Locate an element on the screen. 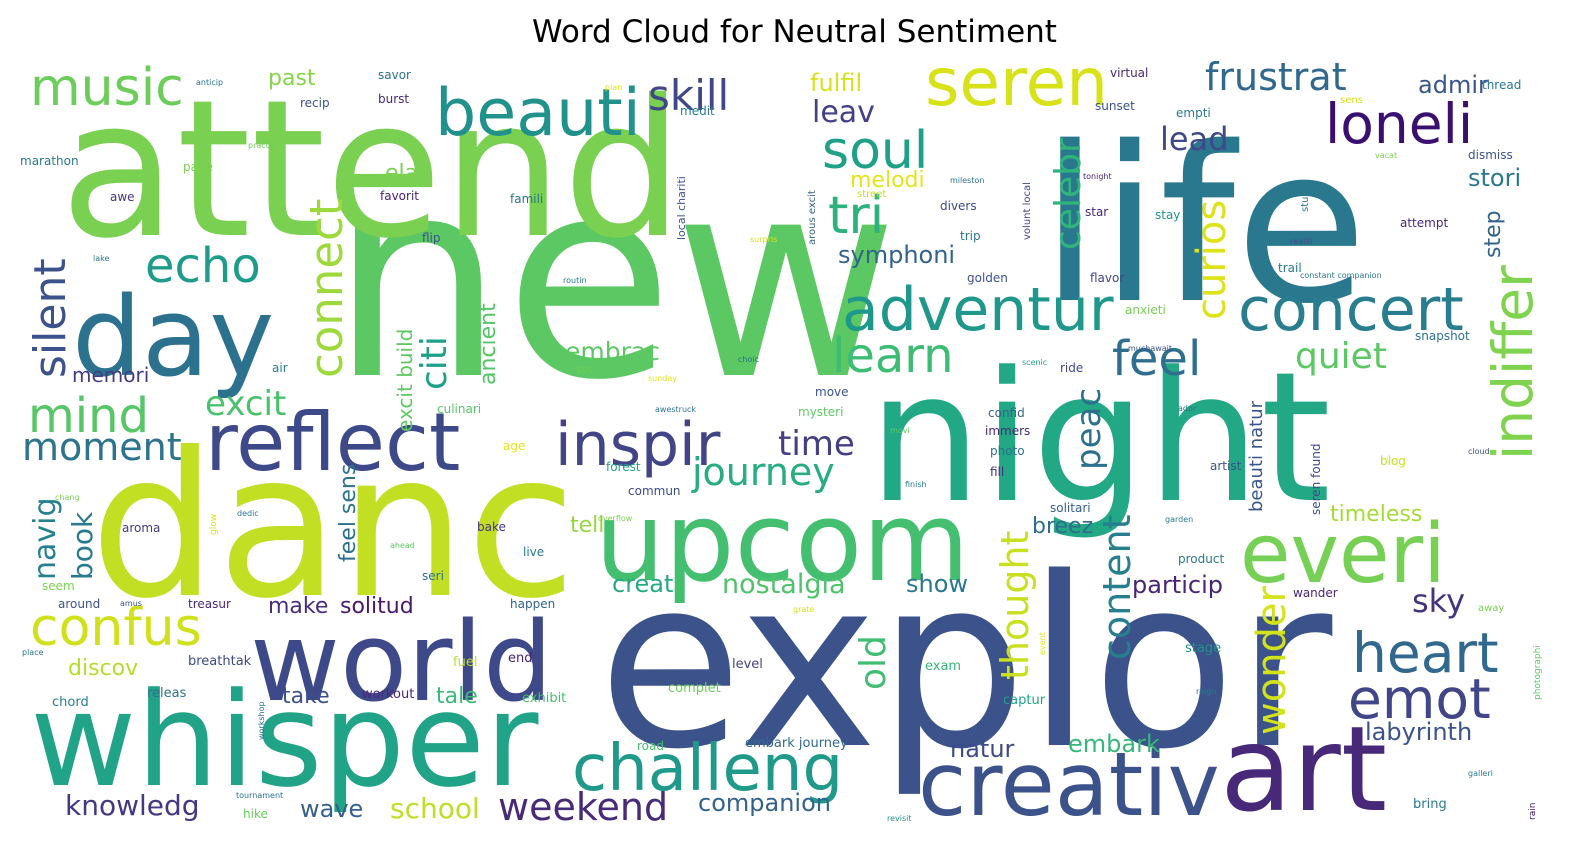 The width and height of the screenshot is (1589, 857). word-reign: reign is located at coordinates (1206, 691).